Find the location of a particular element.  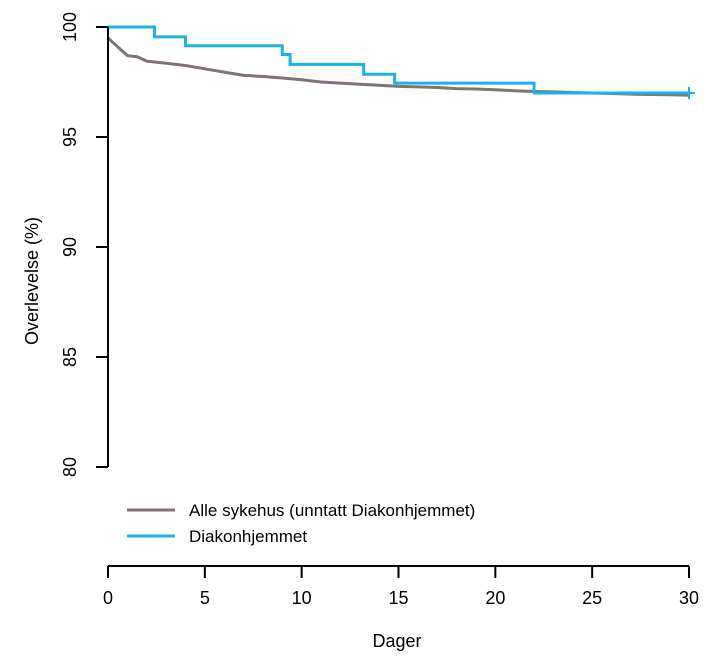

x-tick-label: 5 is located at coordinates (205, 598).